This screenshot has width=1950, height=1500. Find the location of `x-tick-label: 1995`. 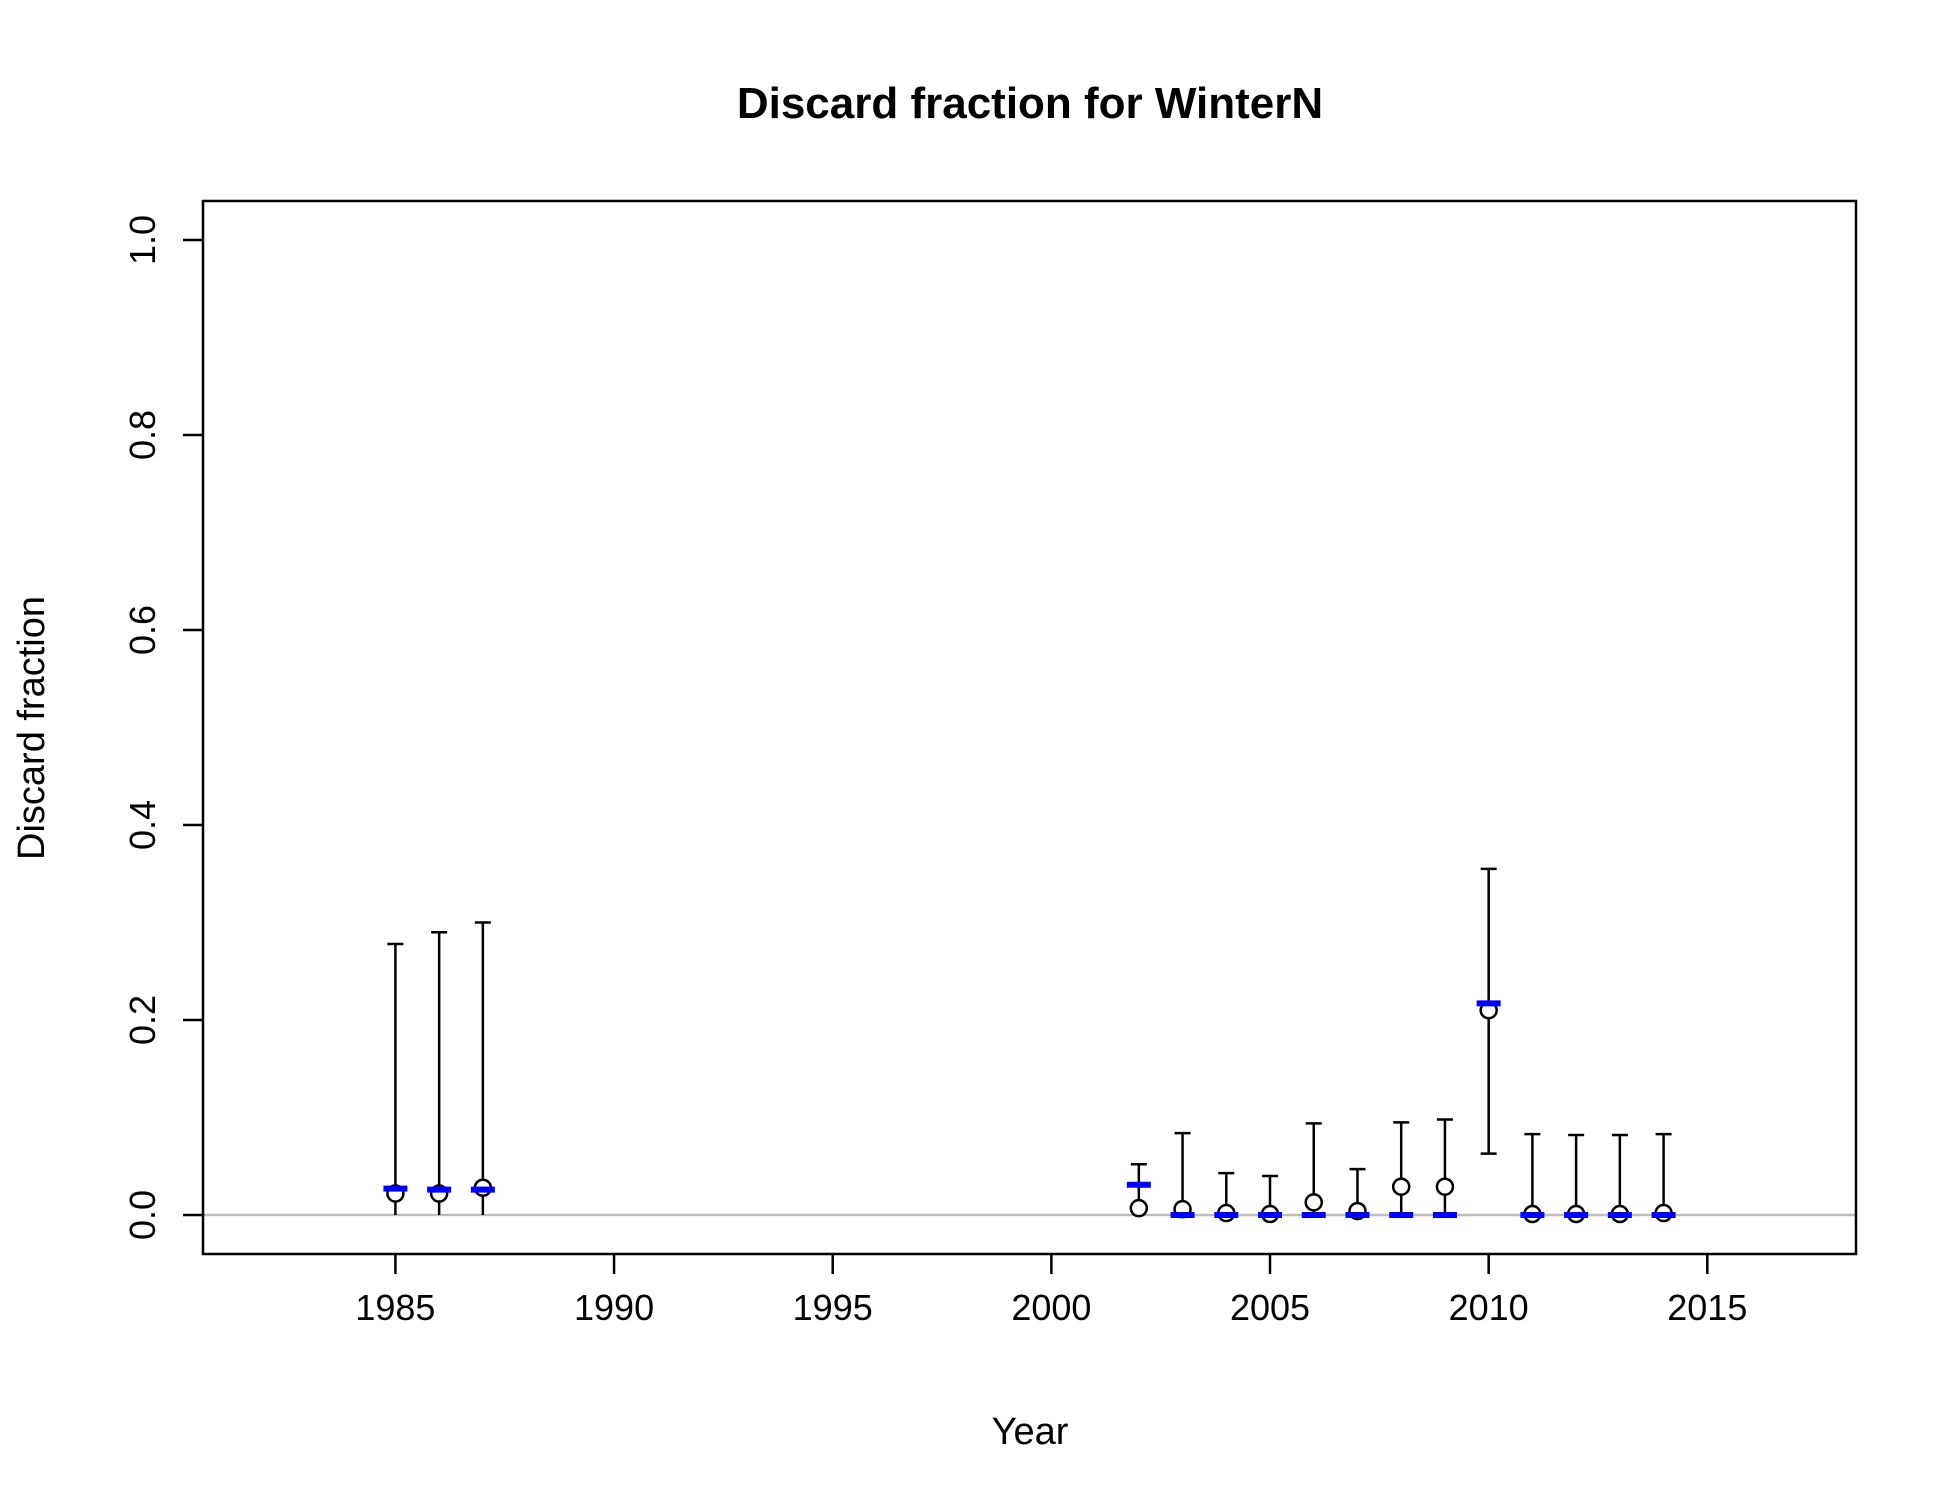

x-tick-label: 1995 is located at coordinates (833, 1307).